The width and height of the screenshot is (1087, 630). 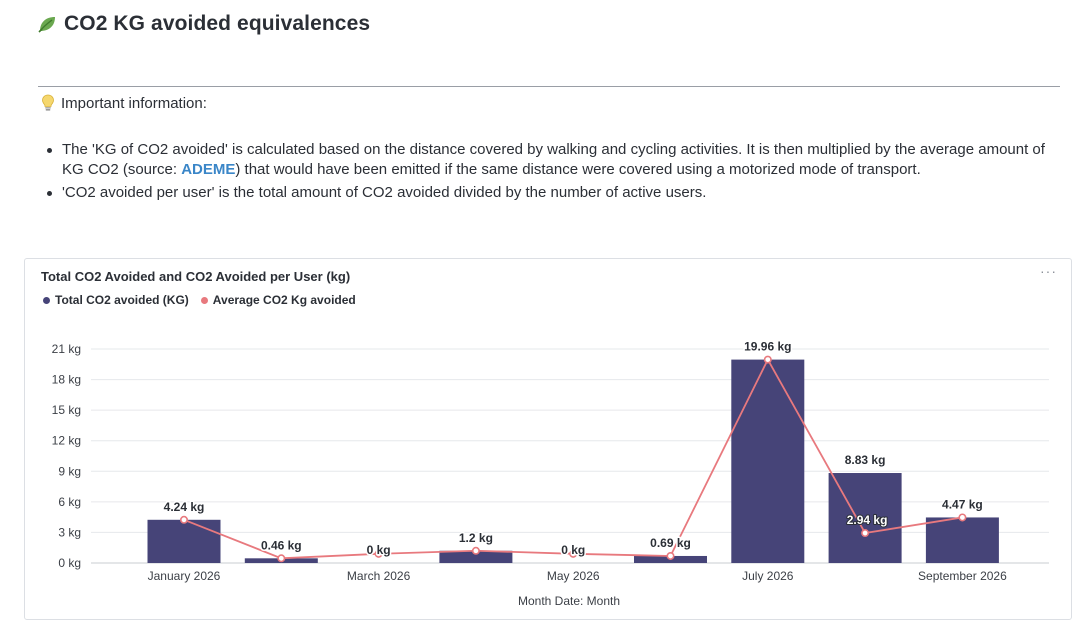 What do you see at coordinates (48, 102) in the screenshot?
I see `lightbulb-icon` at bounding box center [48, 102].